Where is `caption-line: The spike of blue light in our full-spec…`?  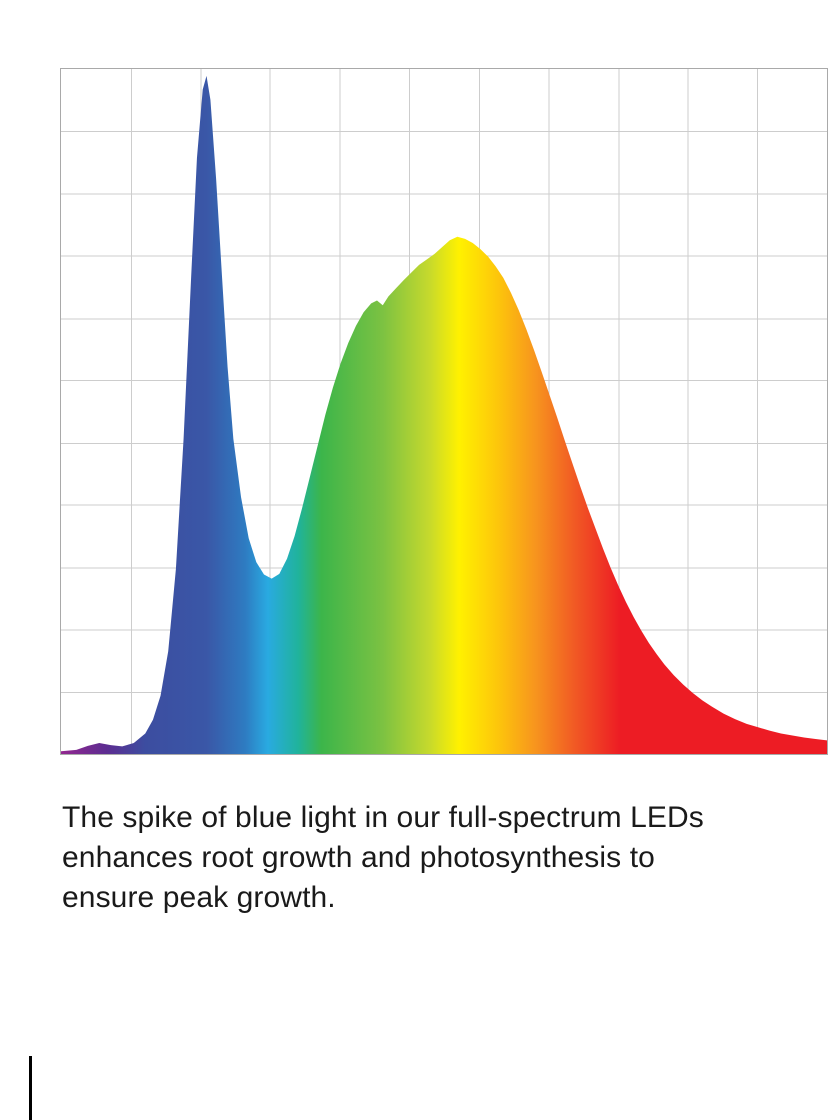
caption-line: The spike of blue light in our full-spec… is located at coordinates (383, 817).